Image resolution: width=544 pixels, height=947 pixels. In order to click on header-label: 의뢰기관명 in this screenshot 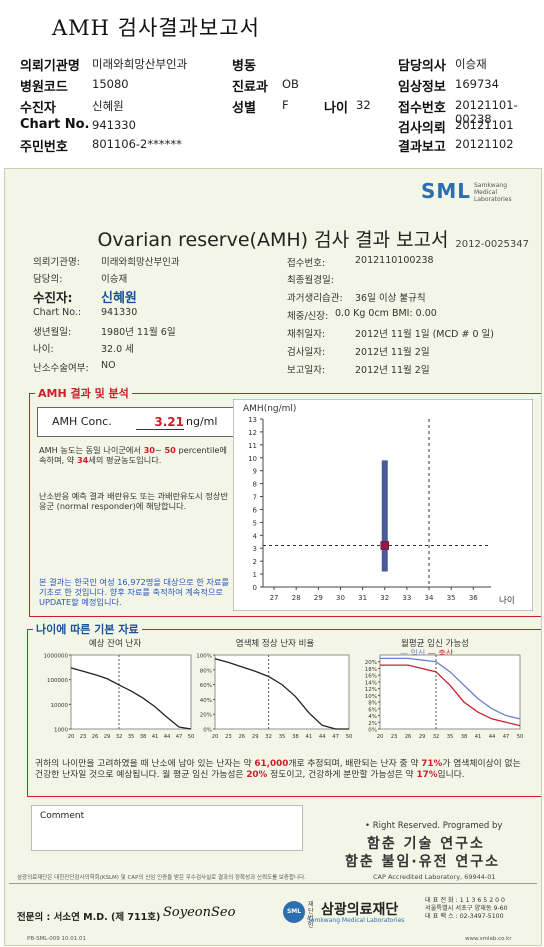, I will do `click(50, 66)`.